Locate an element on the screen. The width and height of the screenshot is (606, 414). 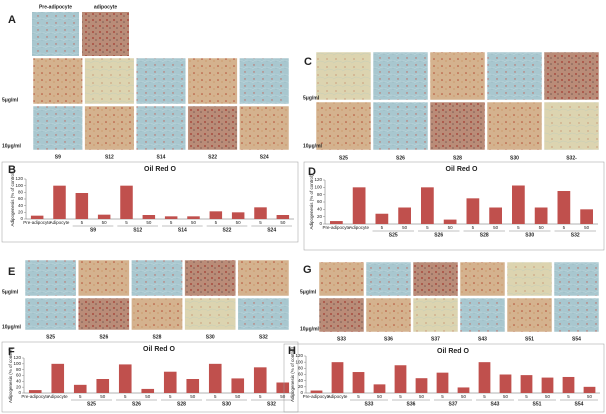
group-label: S54 is located at coordinates (579, 404).